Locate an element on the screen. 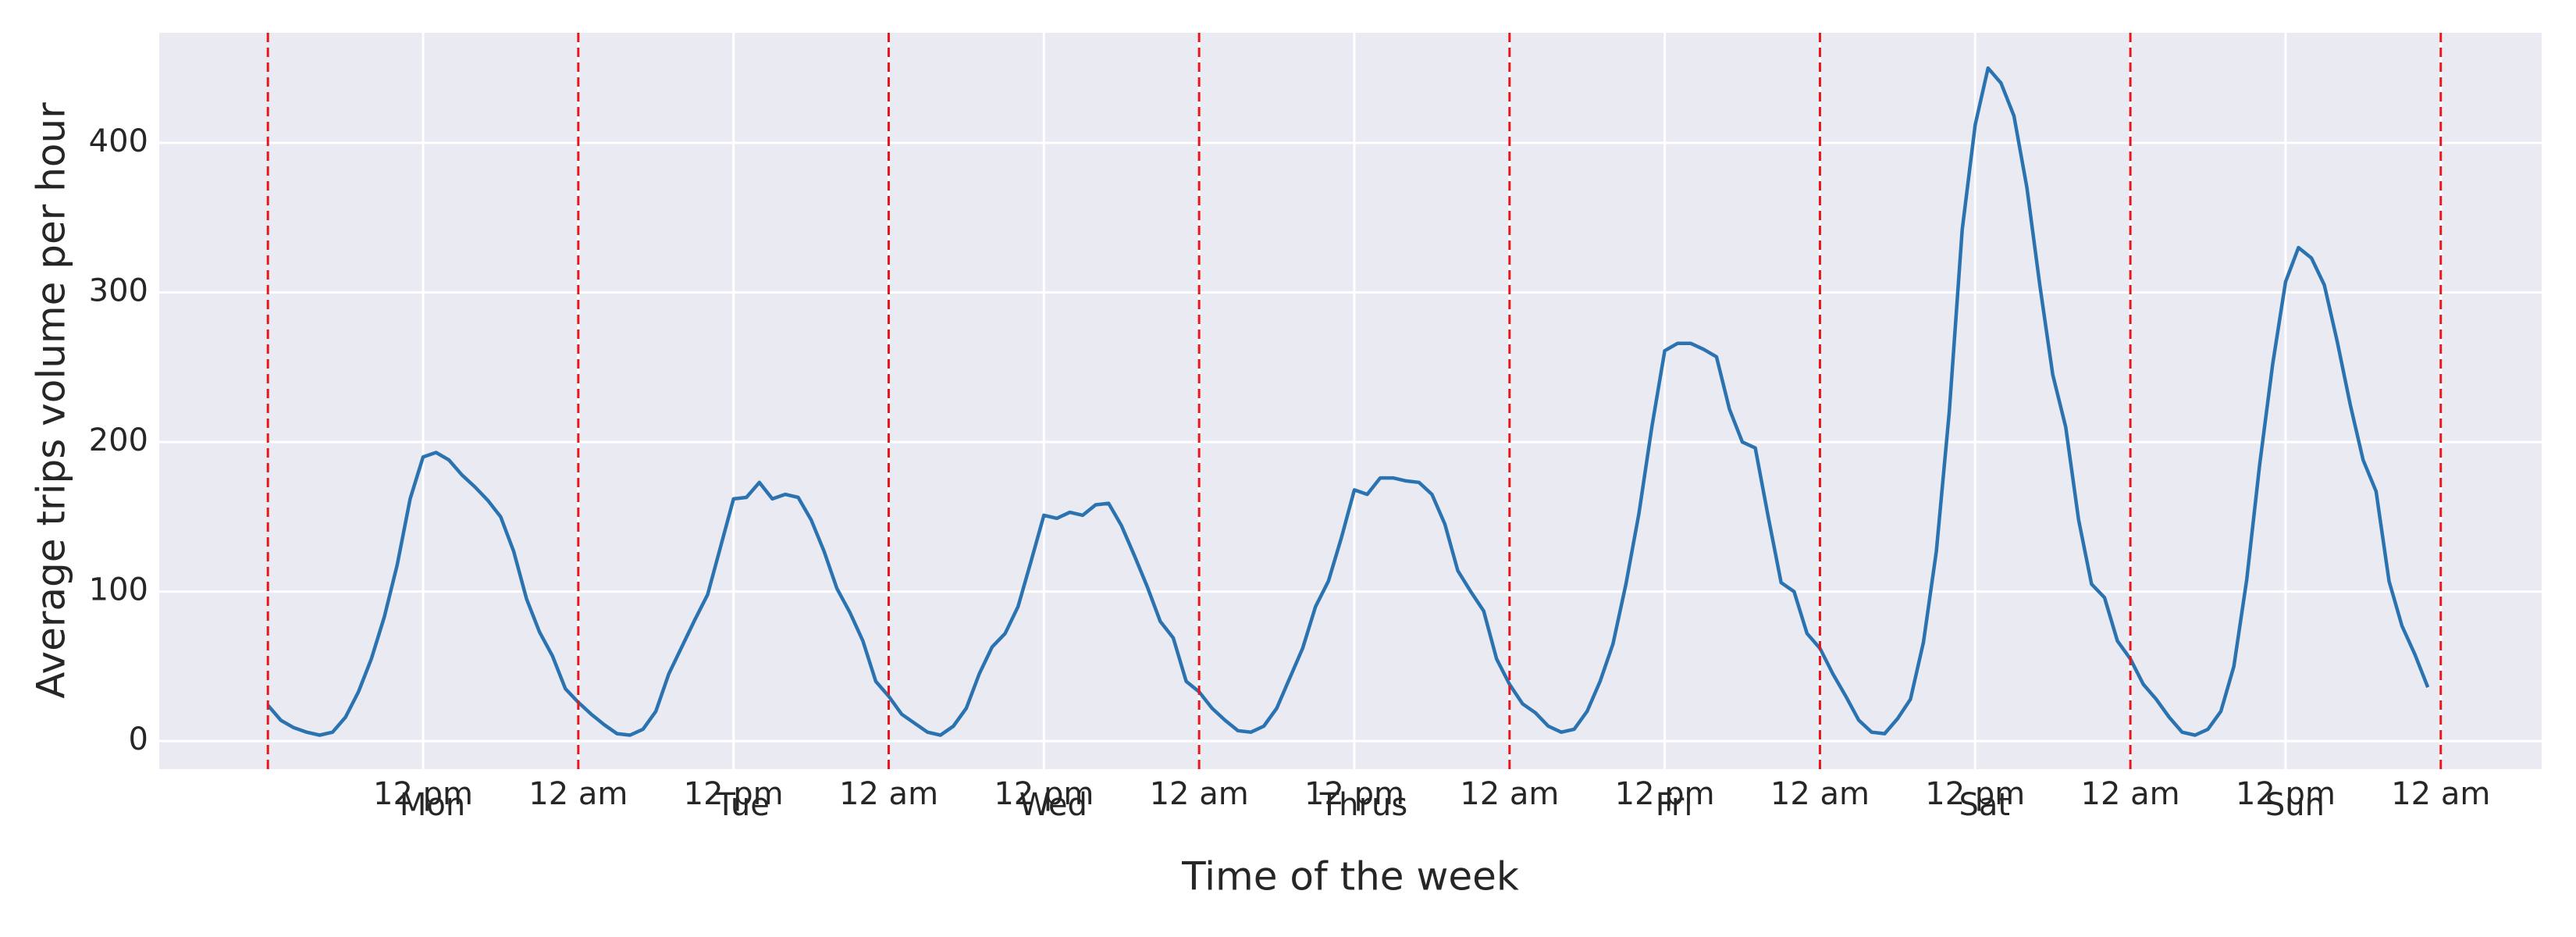 Image resolution: width=2576 pixels, height=937 pixels. day-label: Thrus is located at coordinates (1363, 805).